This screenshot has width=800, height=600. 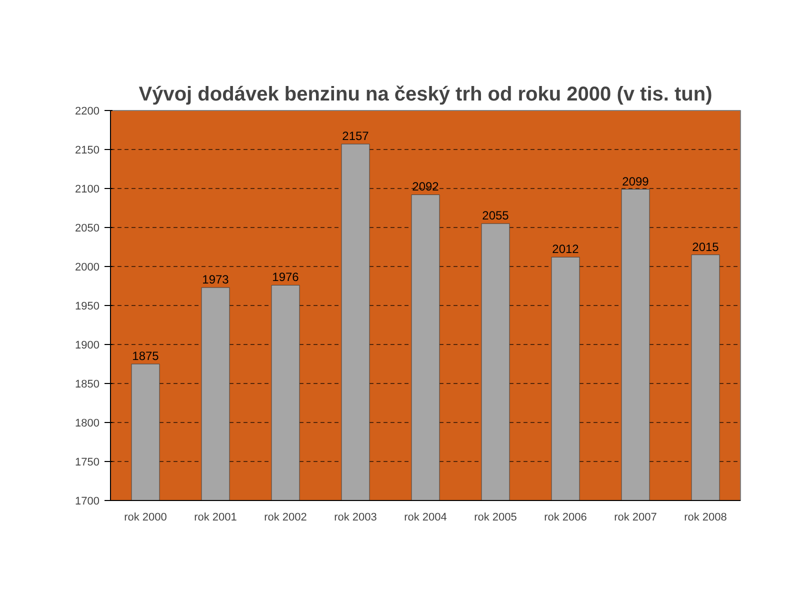 I want to click on y-tick-label: 1800, so click(x=87, y=424).